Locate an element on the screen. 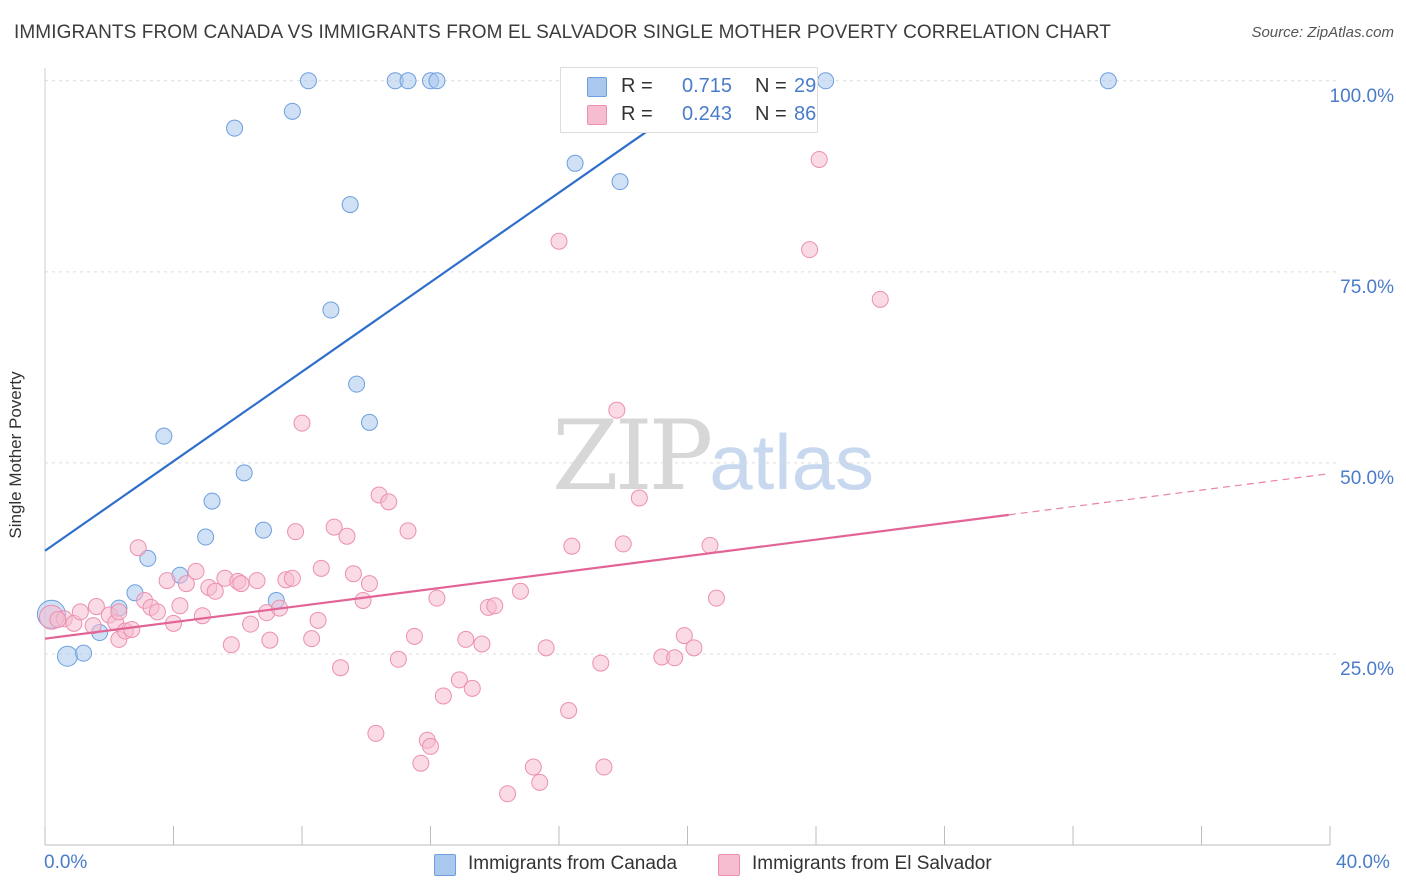 The height and width of the screenshot is (892, 1406). bottom-legend-swatch-canada is located at coordinates (445, 865).